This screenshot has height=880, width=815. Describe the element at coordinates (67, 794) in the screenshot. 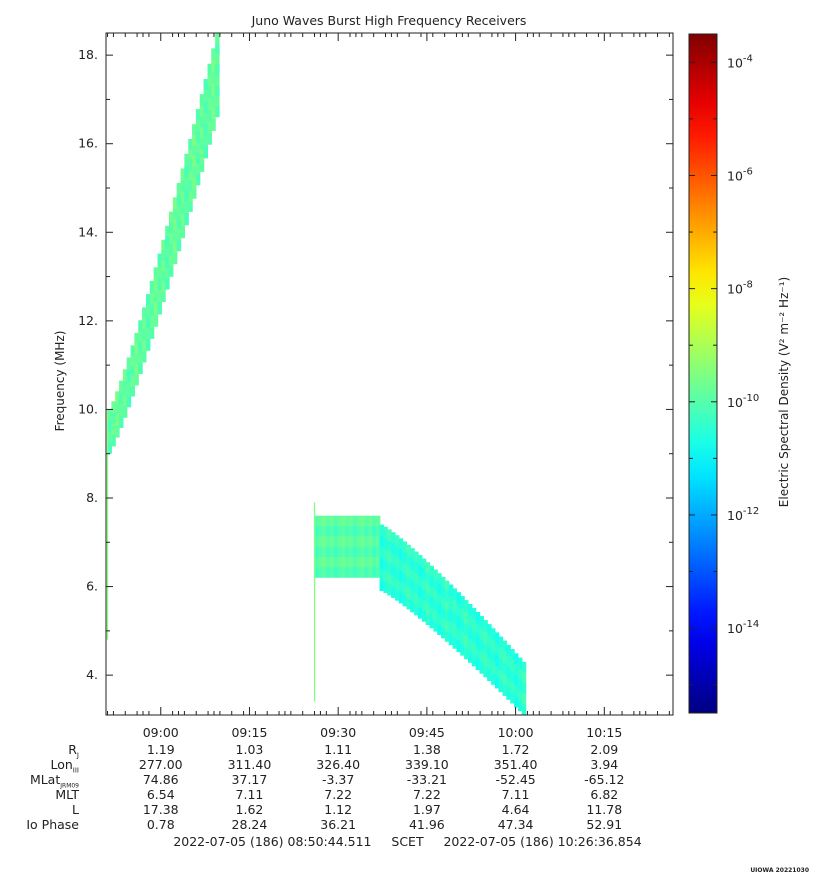

I see `ephemeris-label-mlt: MLT` at that location.